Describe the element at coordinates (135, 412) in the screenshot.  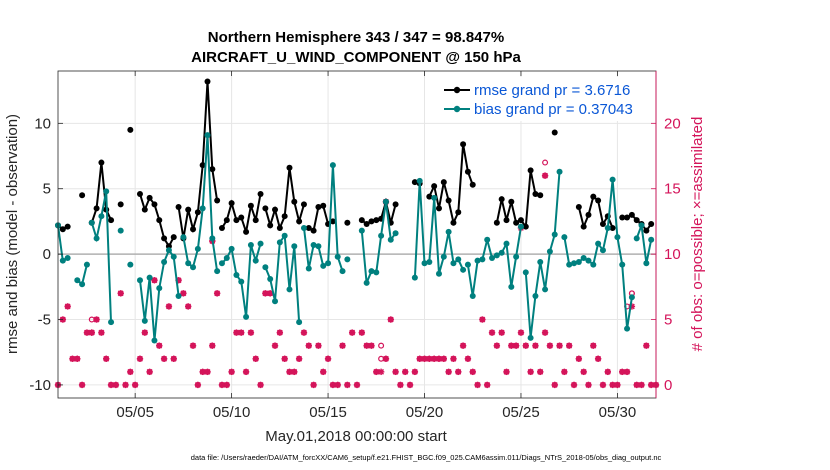
I see `x-tick-label: 05/05` at that location.